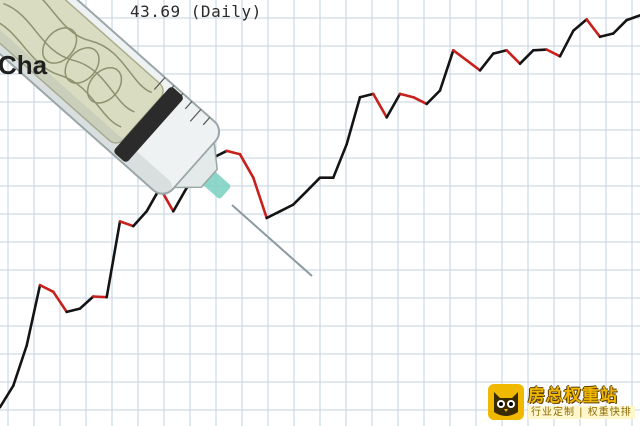 This screenshot has height=426, width=640. I want to click on site-watermark: 房总权重站 行业定制 | 权重快排, so click(562, 402).